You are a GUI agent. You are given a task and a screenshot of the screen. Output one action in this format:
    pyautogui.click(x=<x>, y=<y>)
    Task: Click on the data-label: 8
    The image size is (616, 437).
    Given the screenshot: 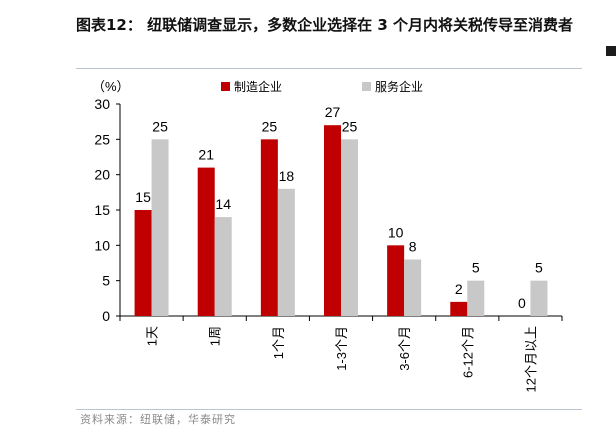 What is the action you would take?
    pyautogui.click(x=413, y=246)
    